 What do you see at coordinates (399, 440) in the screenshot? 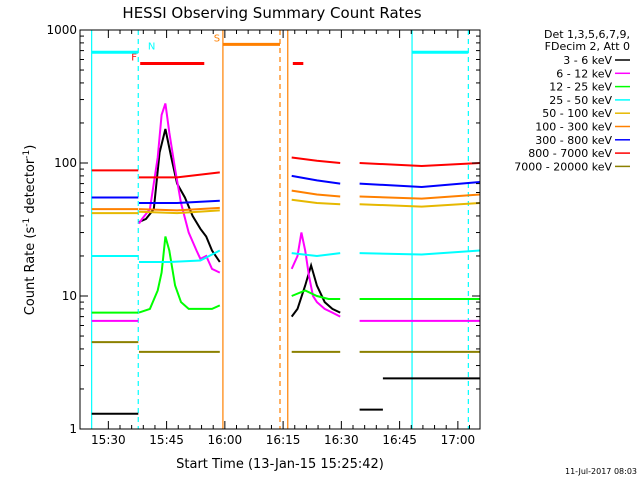
I see `x-tick-label: 16:45` at bounding box center [399, 440].